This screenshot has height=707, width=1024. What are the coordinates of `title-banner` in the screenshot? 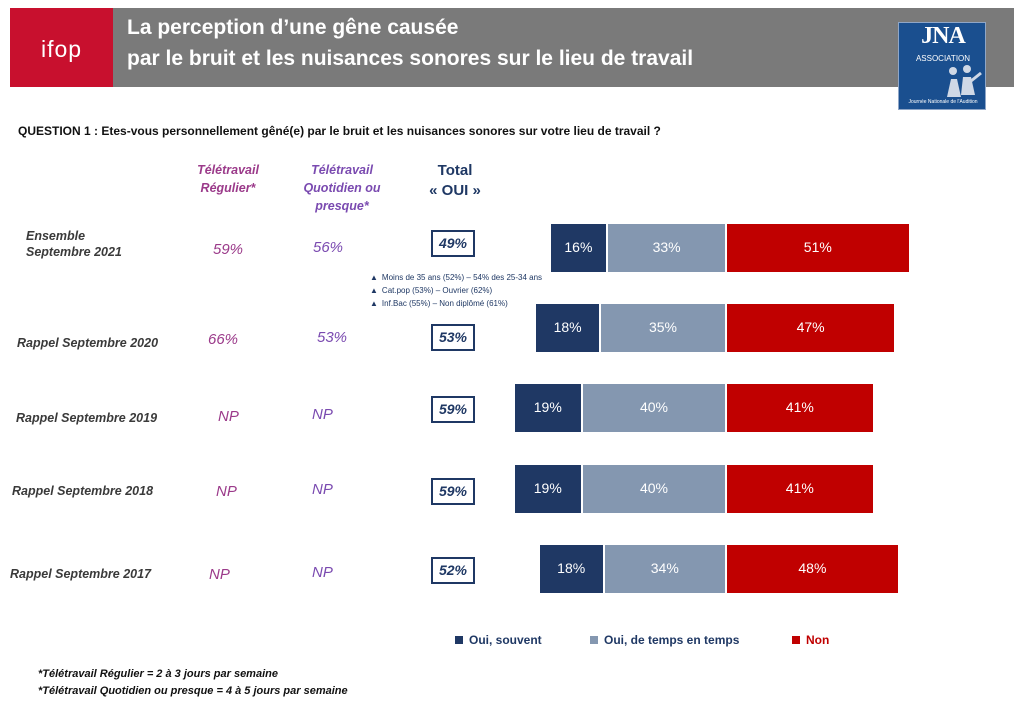 It's located at (512, 47).